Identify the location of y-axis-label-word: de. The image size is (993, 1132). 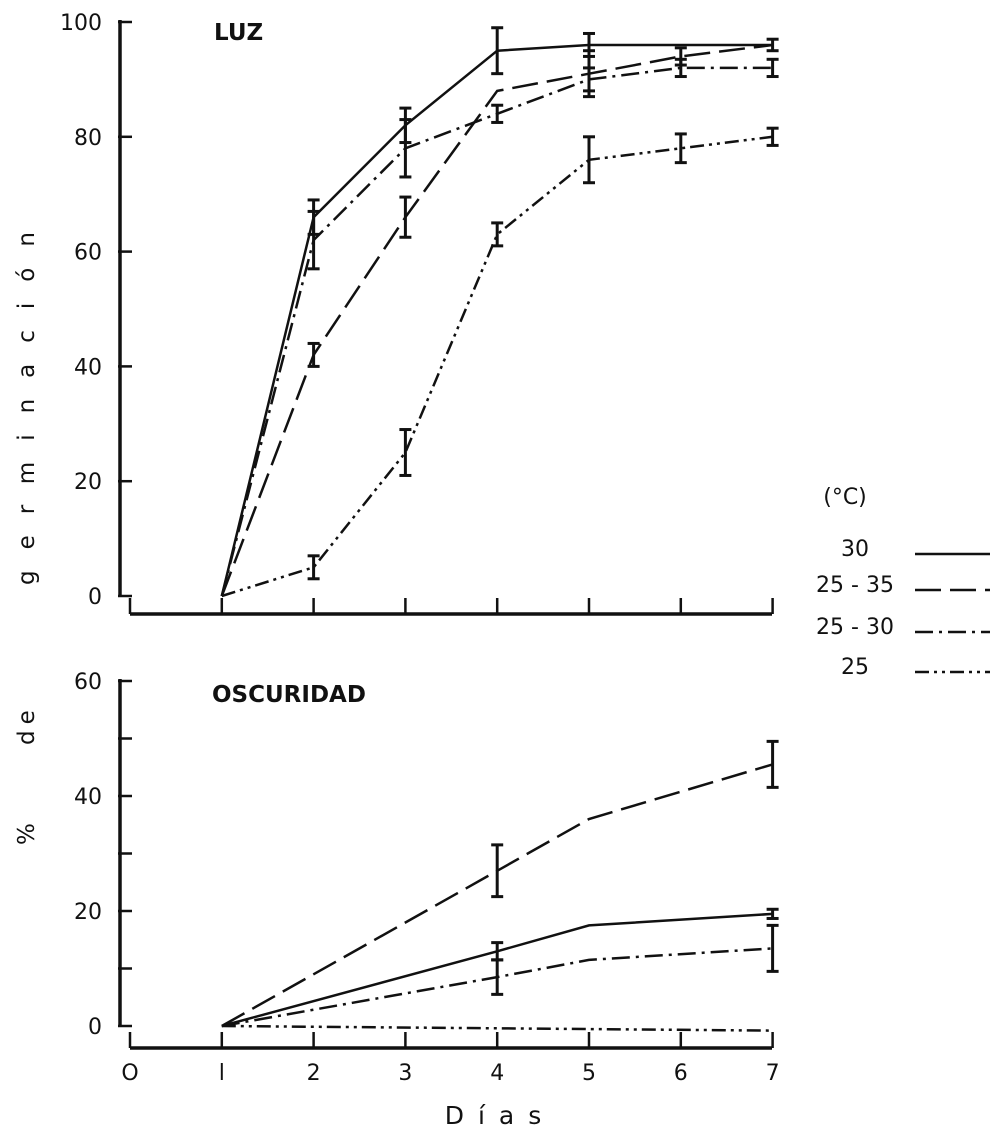
(27, 724).